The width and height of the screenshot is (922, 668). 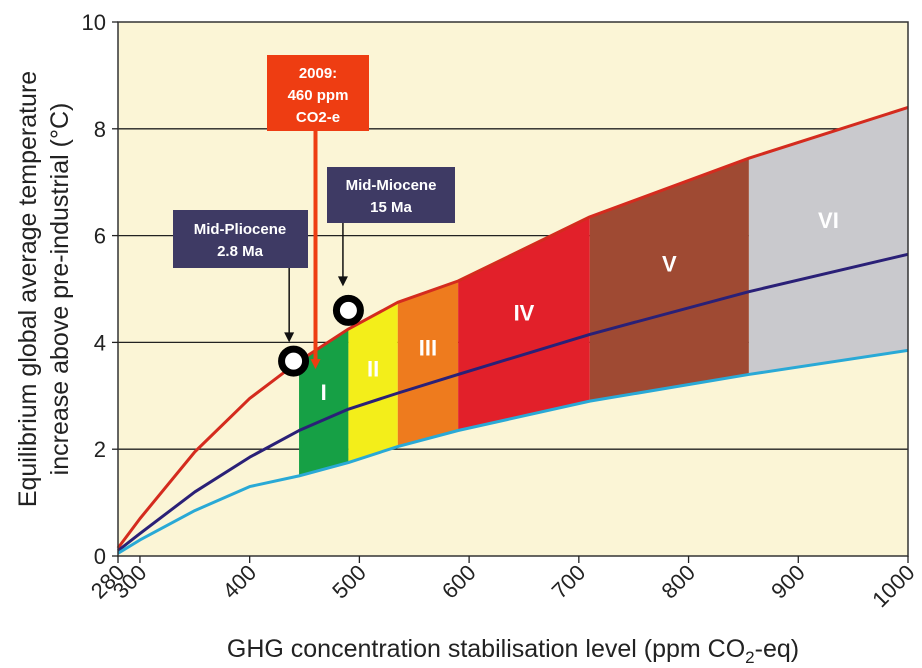 What do you see at coordinates (828, 241) in the screenshot?
I see `category-band-VI` at bounding box center [828, 241].